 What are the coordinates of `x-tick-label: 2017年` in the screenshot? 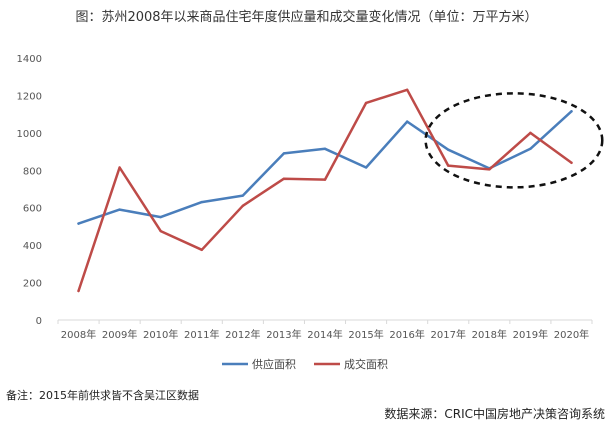 It's located at (448, 334).